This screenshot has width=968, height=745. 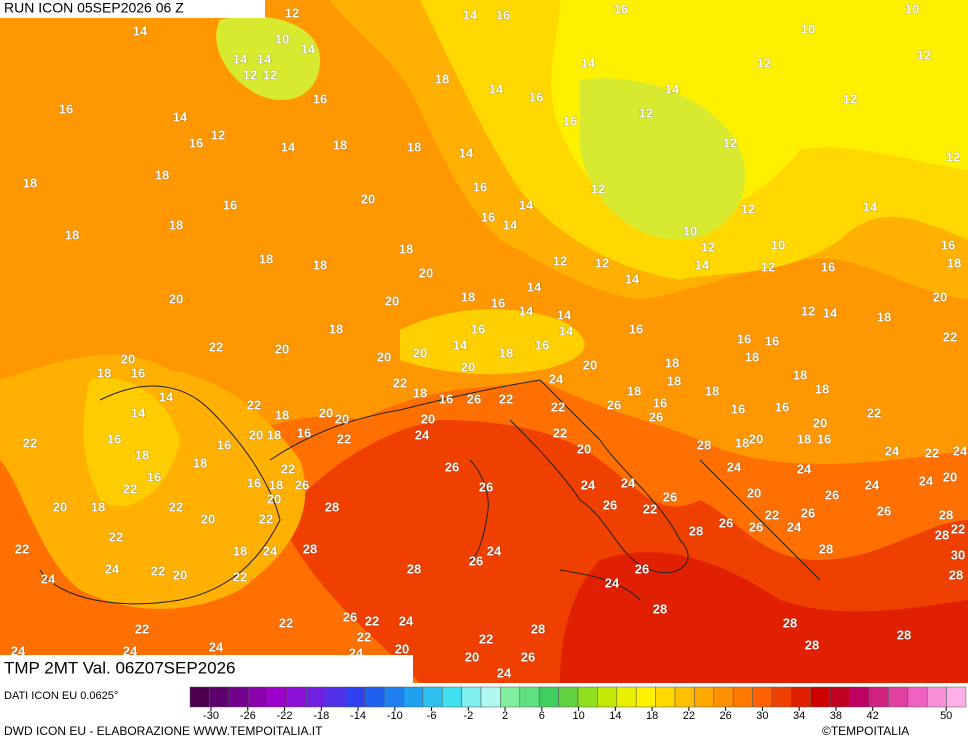 I want to click on legend-tick-label: 14, so click(x=615, y=716).